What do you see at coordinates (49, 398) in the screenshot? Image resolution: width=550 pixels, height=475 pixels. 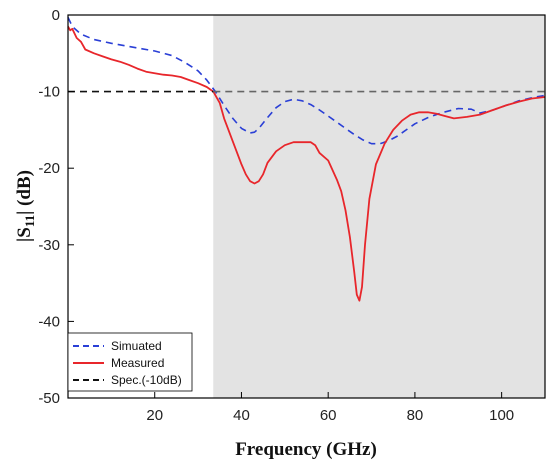 I see `y-tick-label: -50` at bounding box center [49, 398].